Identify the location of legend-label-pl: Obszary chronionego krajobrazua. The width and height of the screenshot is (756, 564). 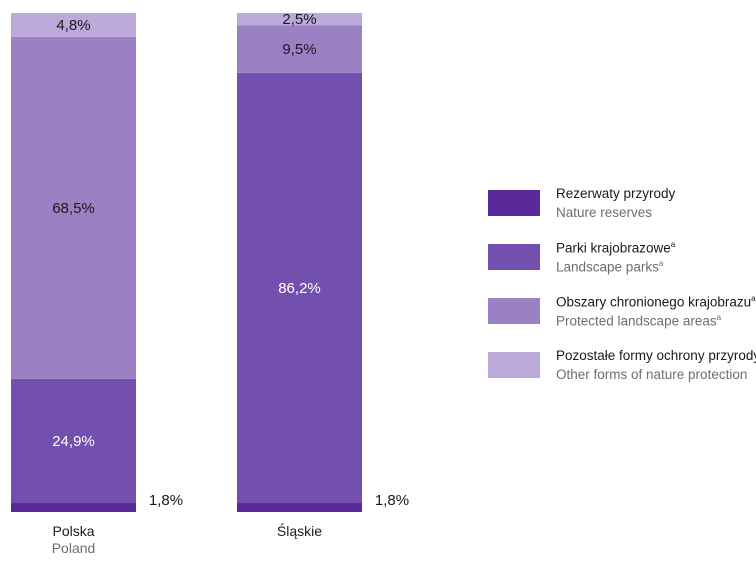
(656, 302).